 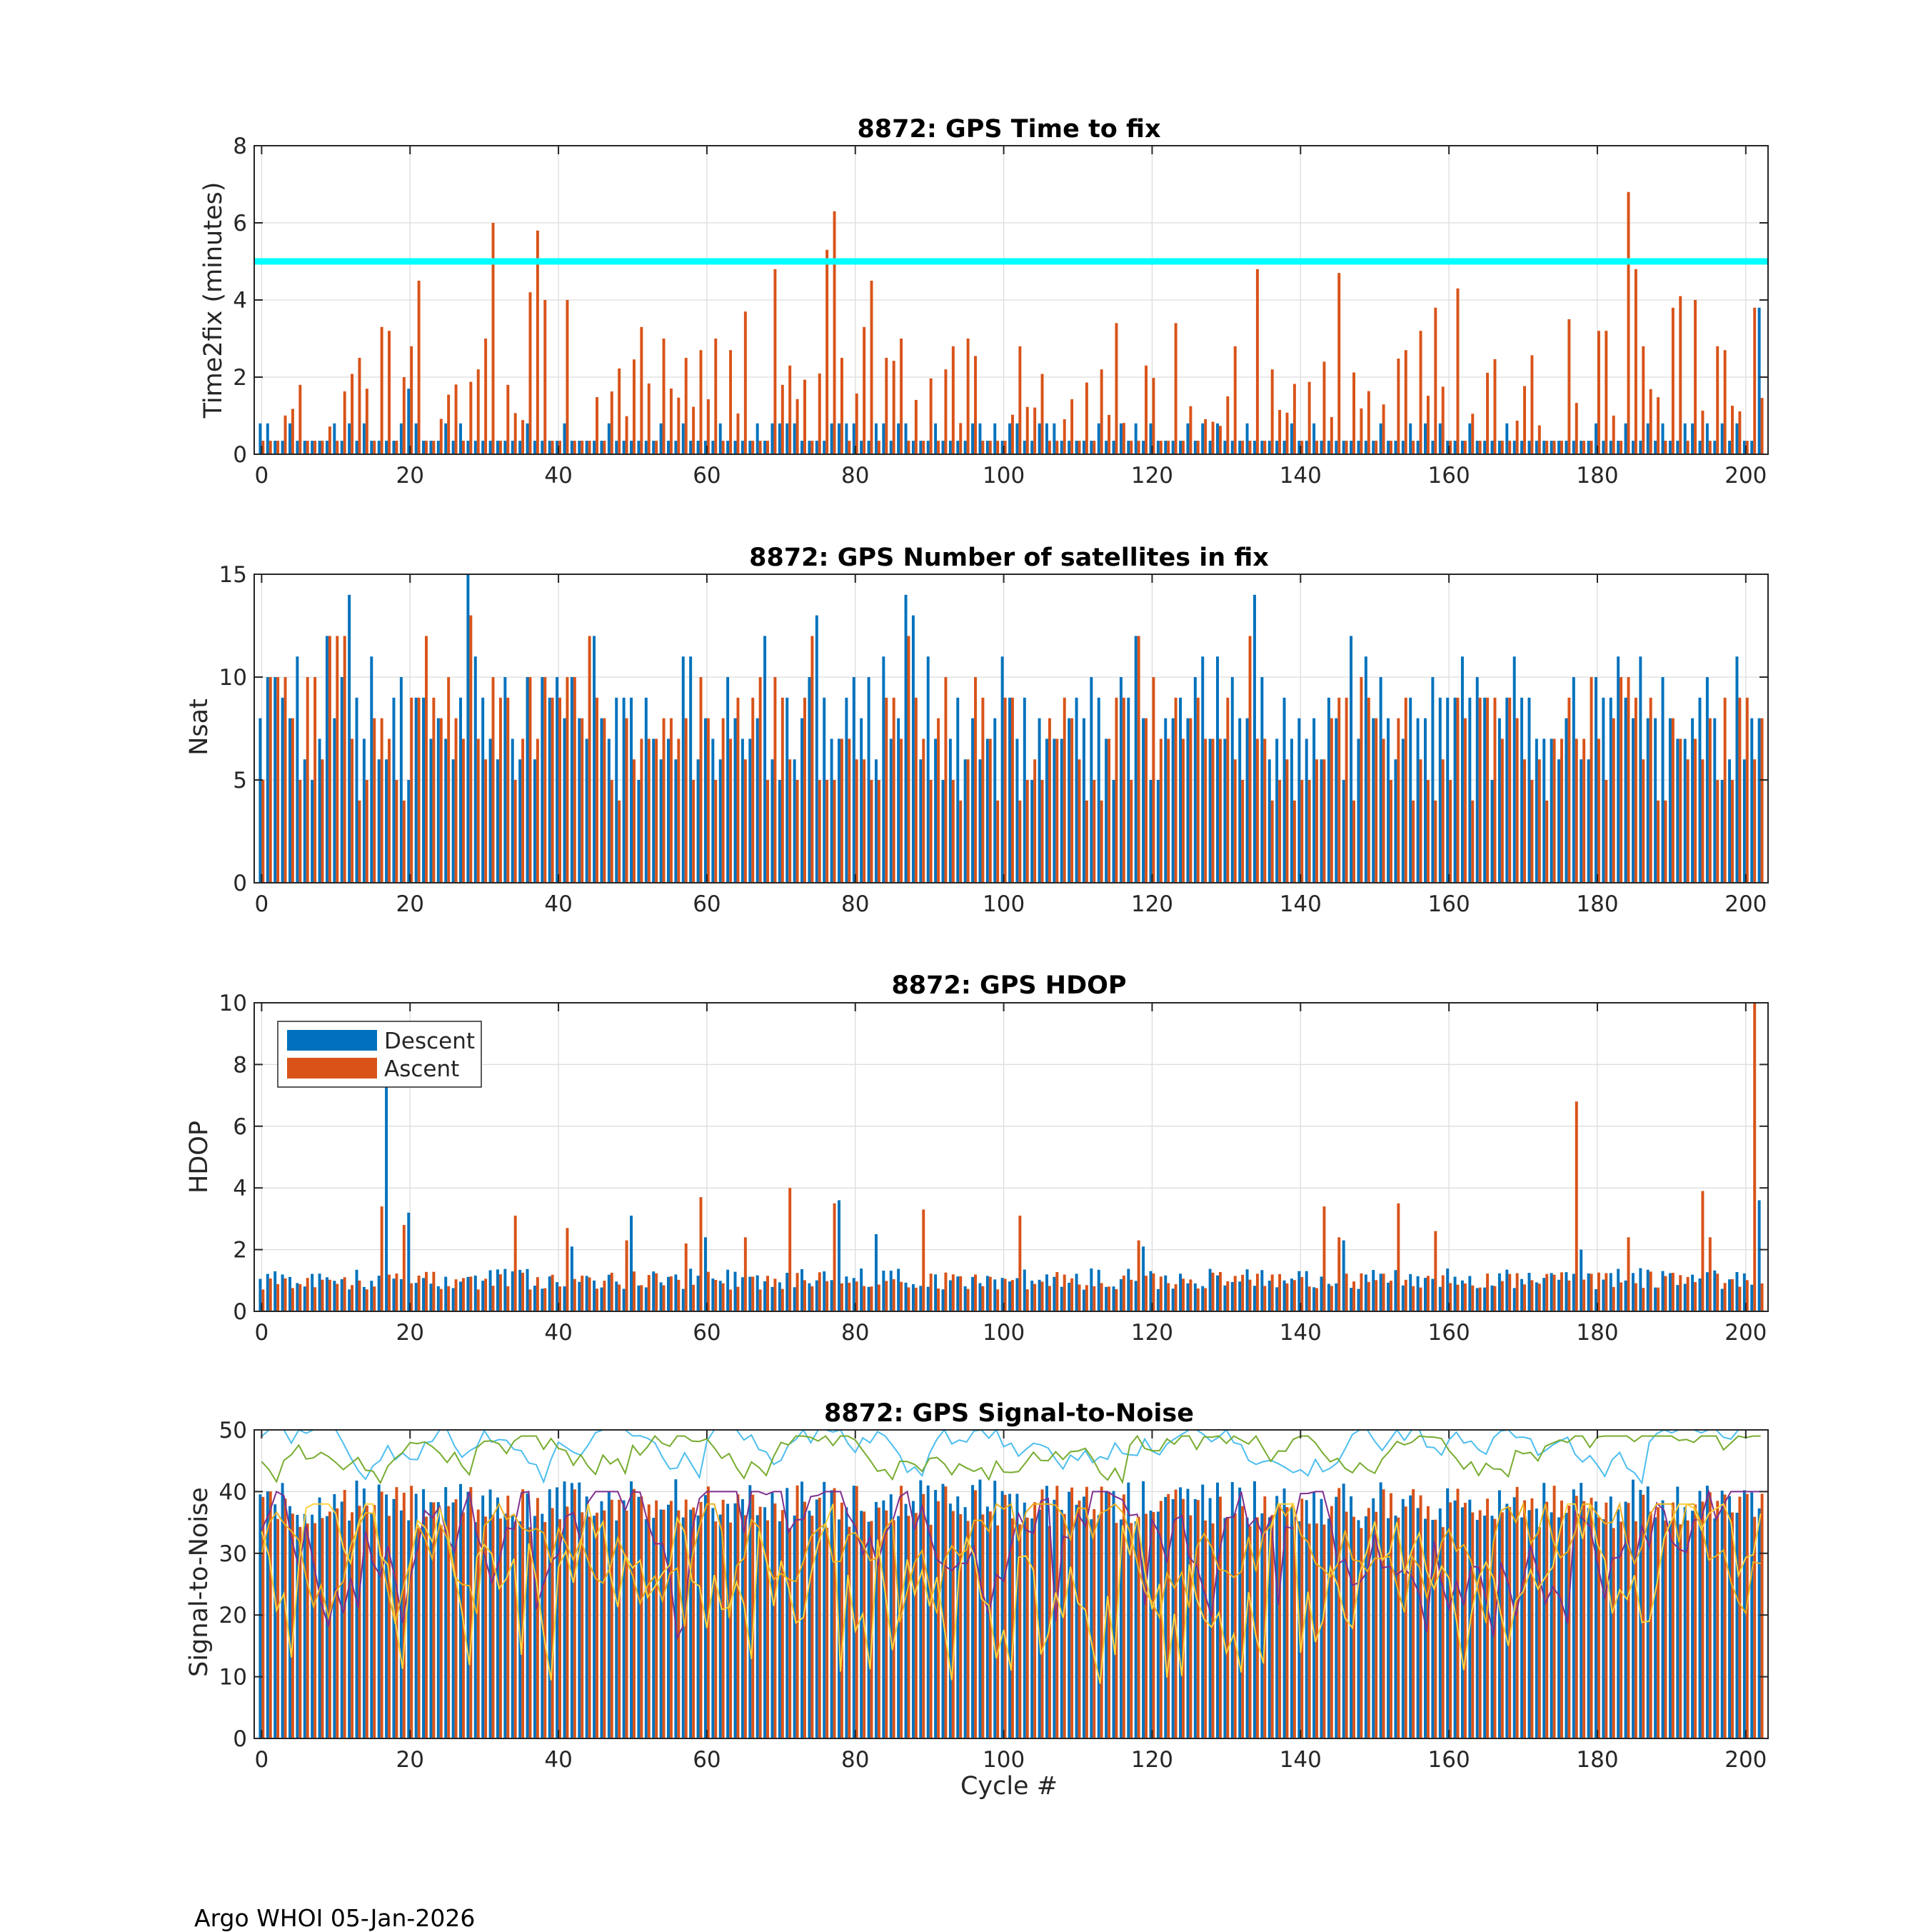 I want to click on x-tick-label: 120, so click(x=1152, y=904).